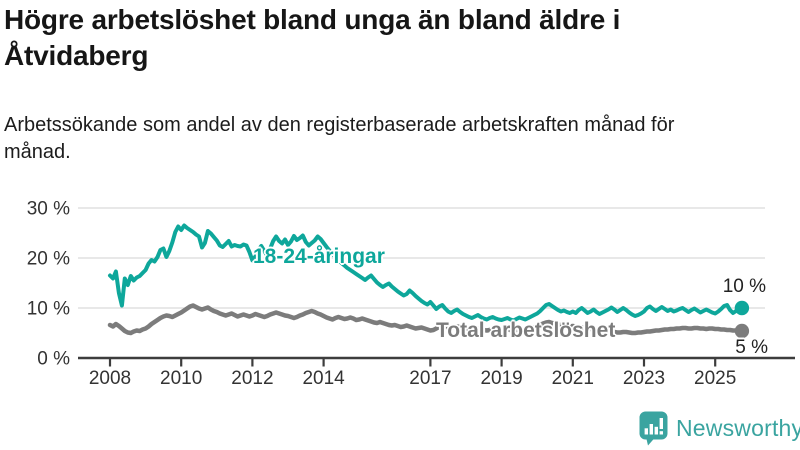  Describe the element at coordinates (653, 428) in the screenshot. I see `newsworthy-logo-icon` at that location.